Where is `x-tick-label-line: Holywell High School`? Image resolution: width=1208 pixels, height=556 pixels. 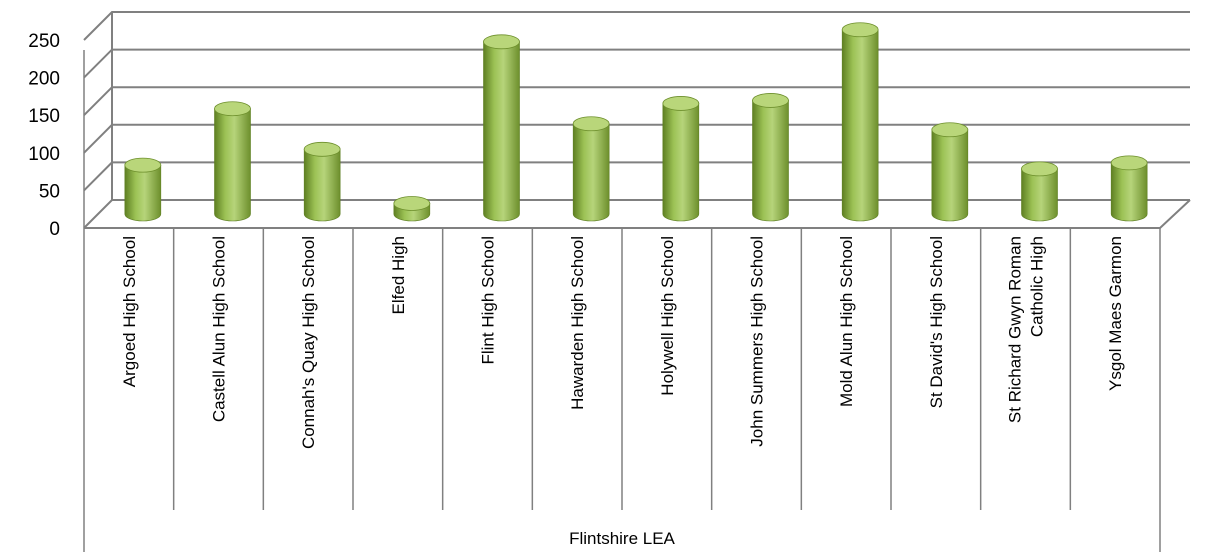 x-tick-label-line: Holywell High School is located at coordinates (667, 316).